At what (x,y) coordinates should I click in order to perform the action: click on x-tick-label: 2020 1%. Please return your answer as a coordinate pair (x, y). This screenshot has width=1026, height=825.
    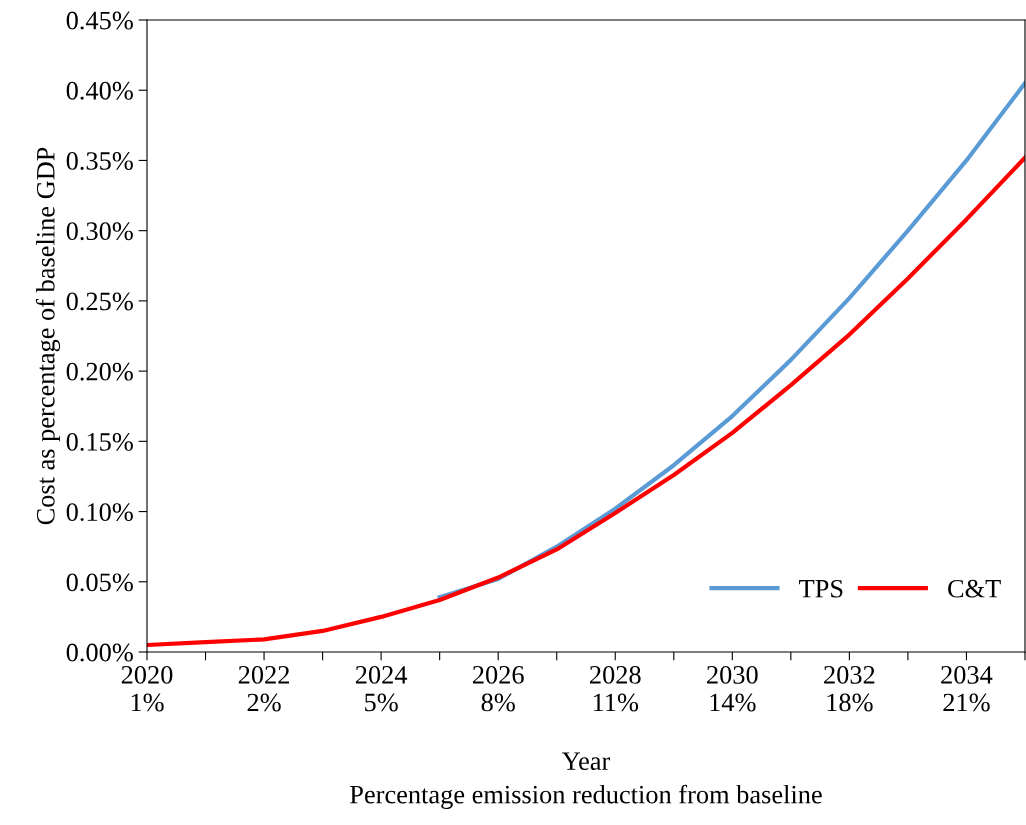
    Looking at the image, I should click on (147, 688).